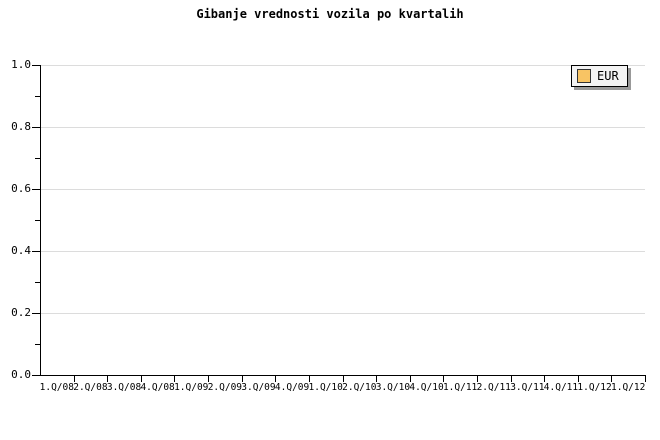 This screenshot has width=660, height=440. Describe the element at coordinates (460, 387) in the screenshot. I see `x-tick-label: 1.Q/11` at that location.